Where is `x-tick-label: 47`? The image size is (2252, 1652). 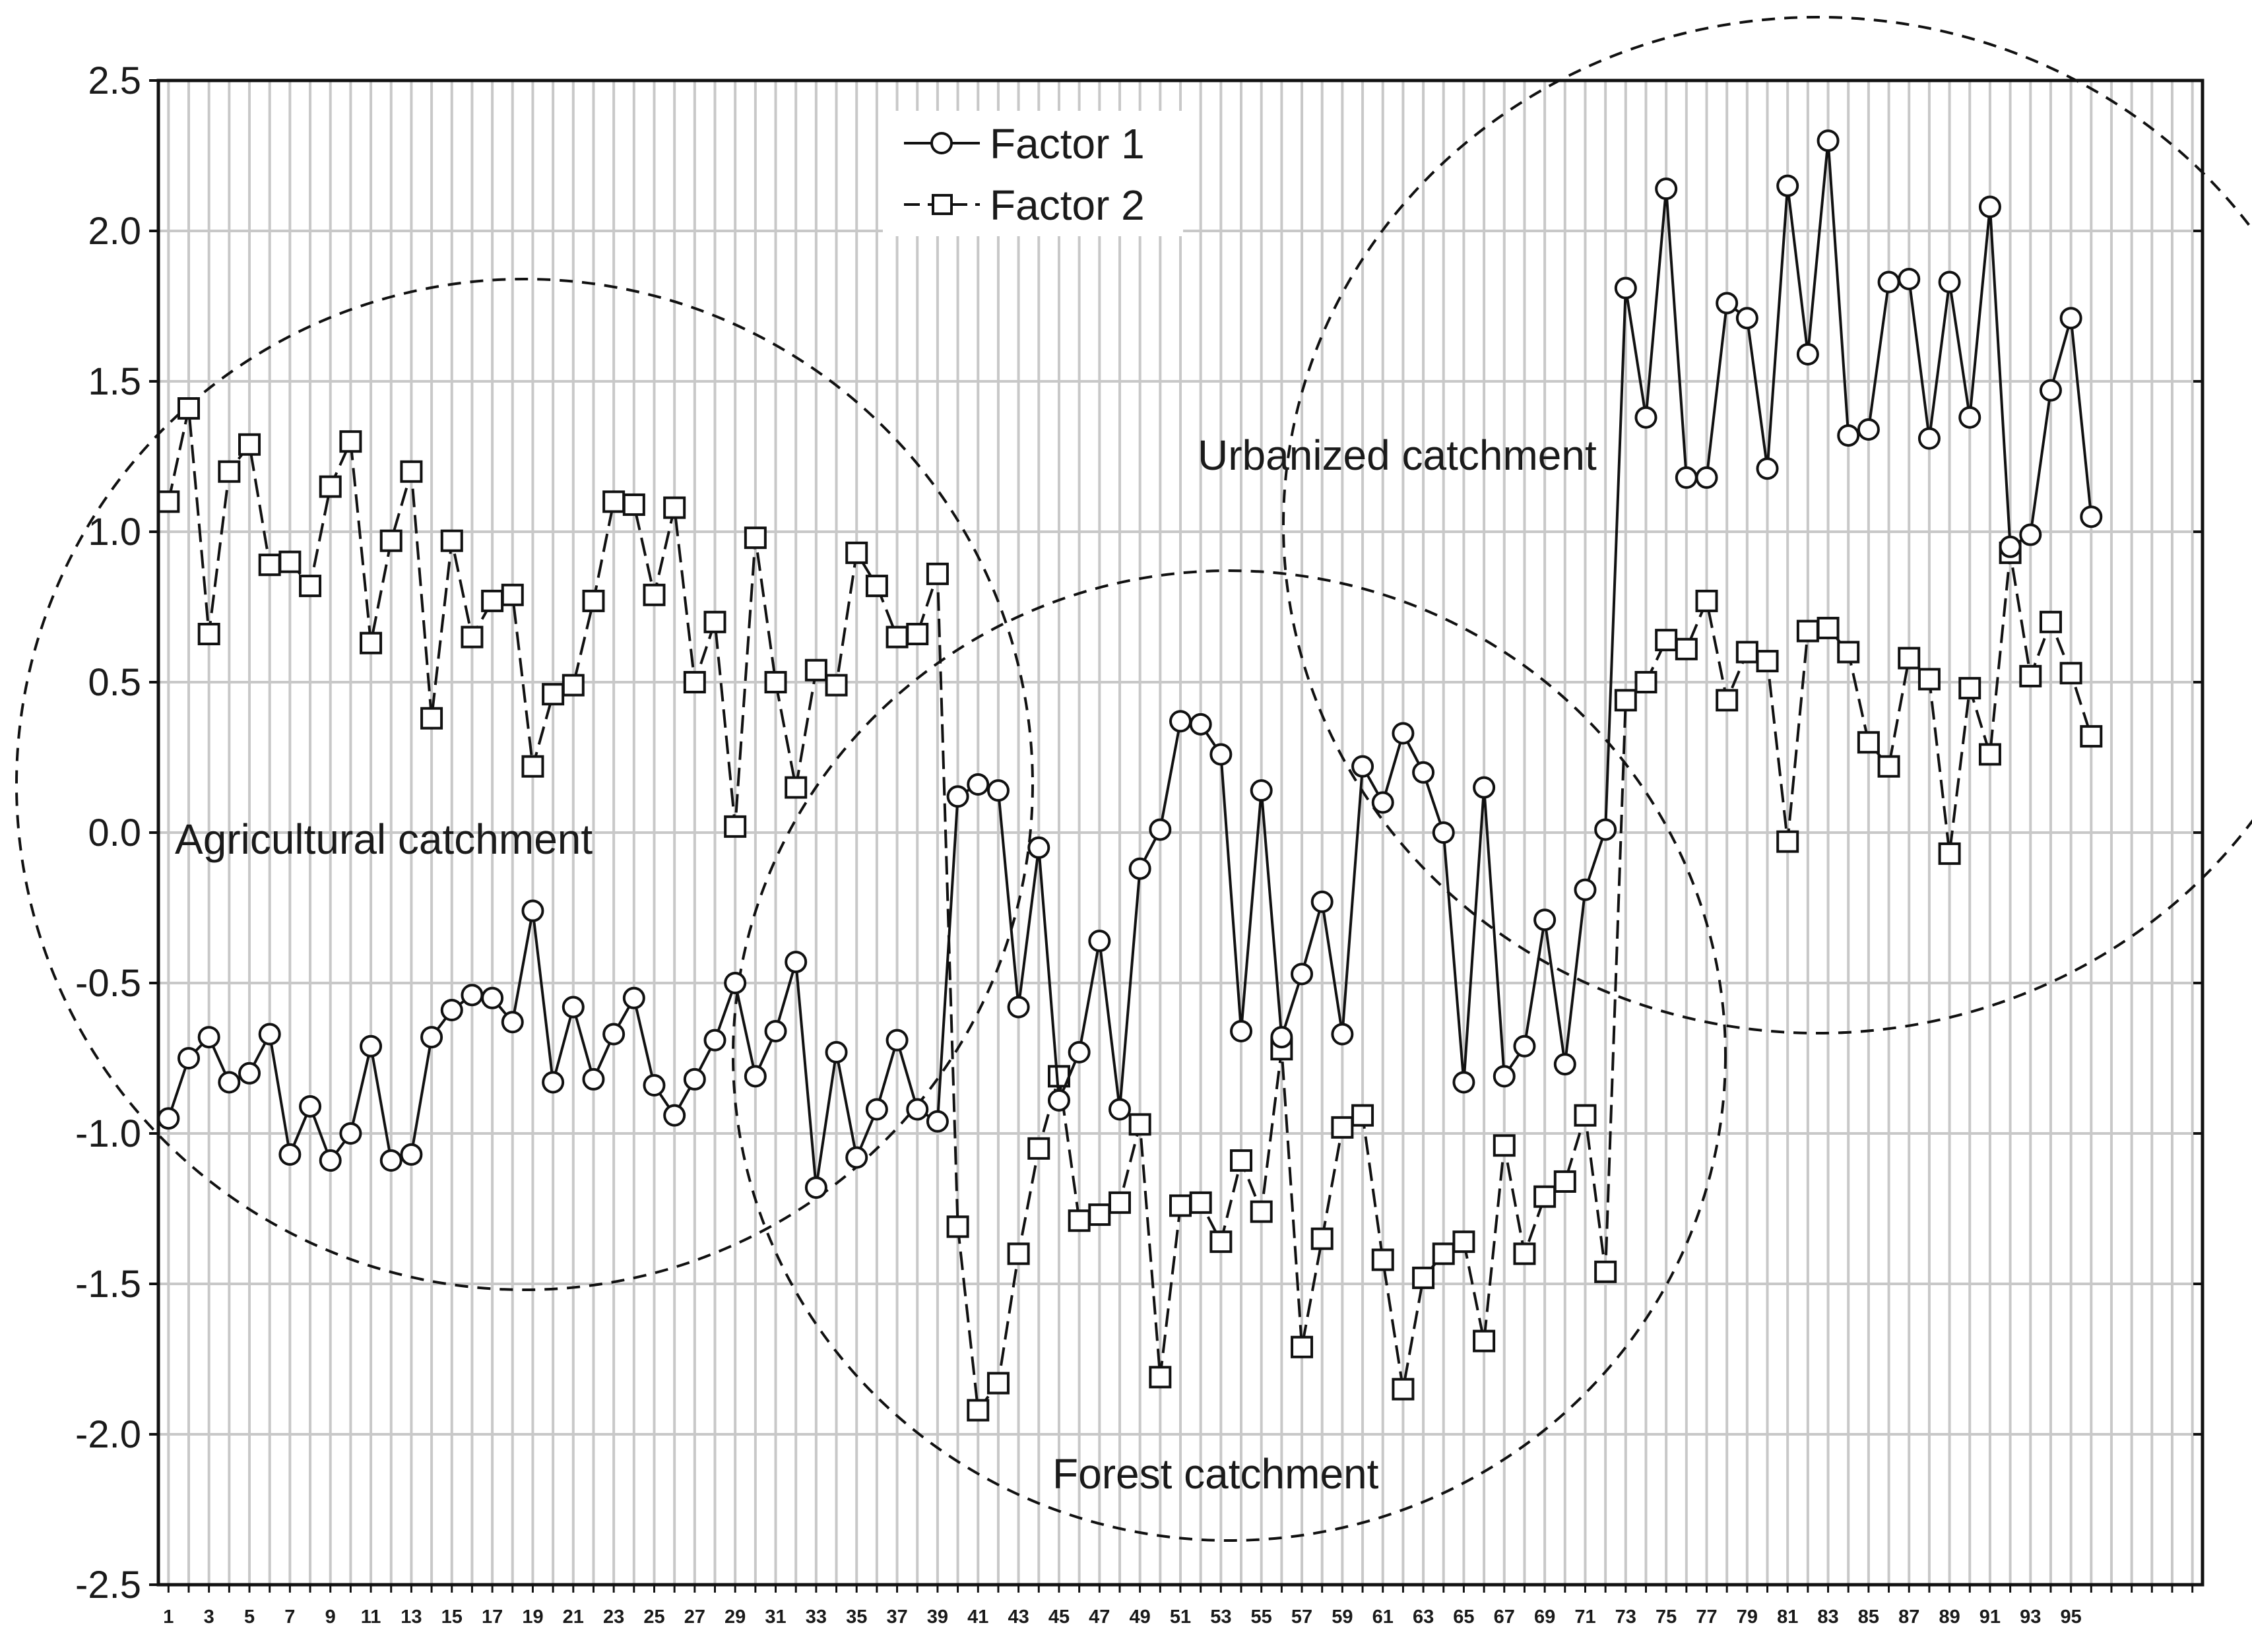 x-tick-label: 47 is located at coordinates (1099, 1617).